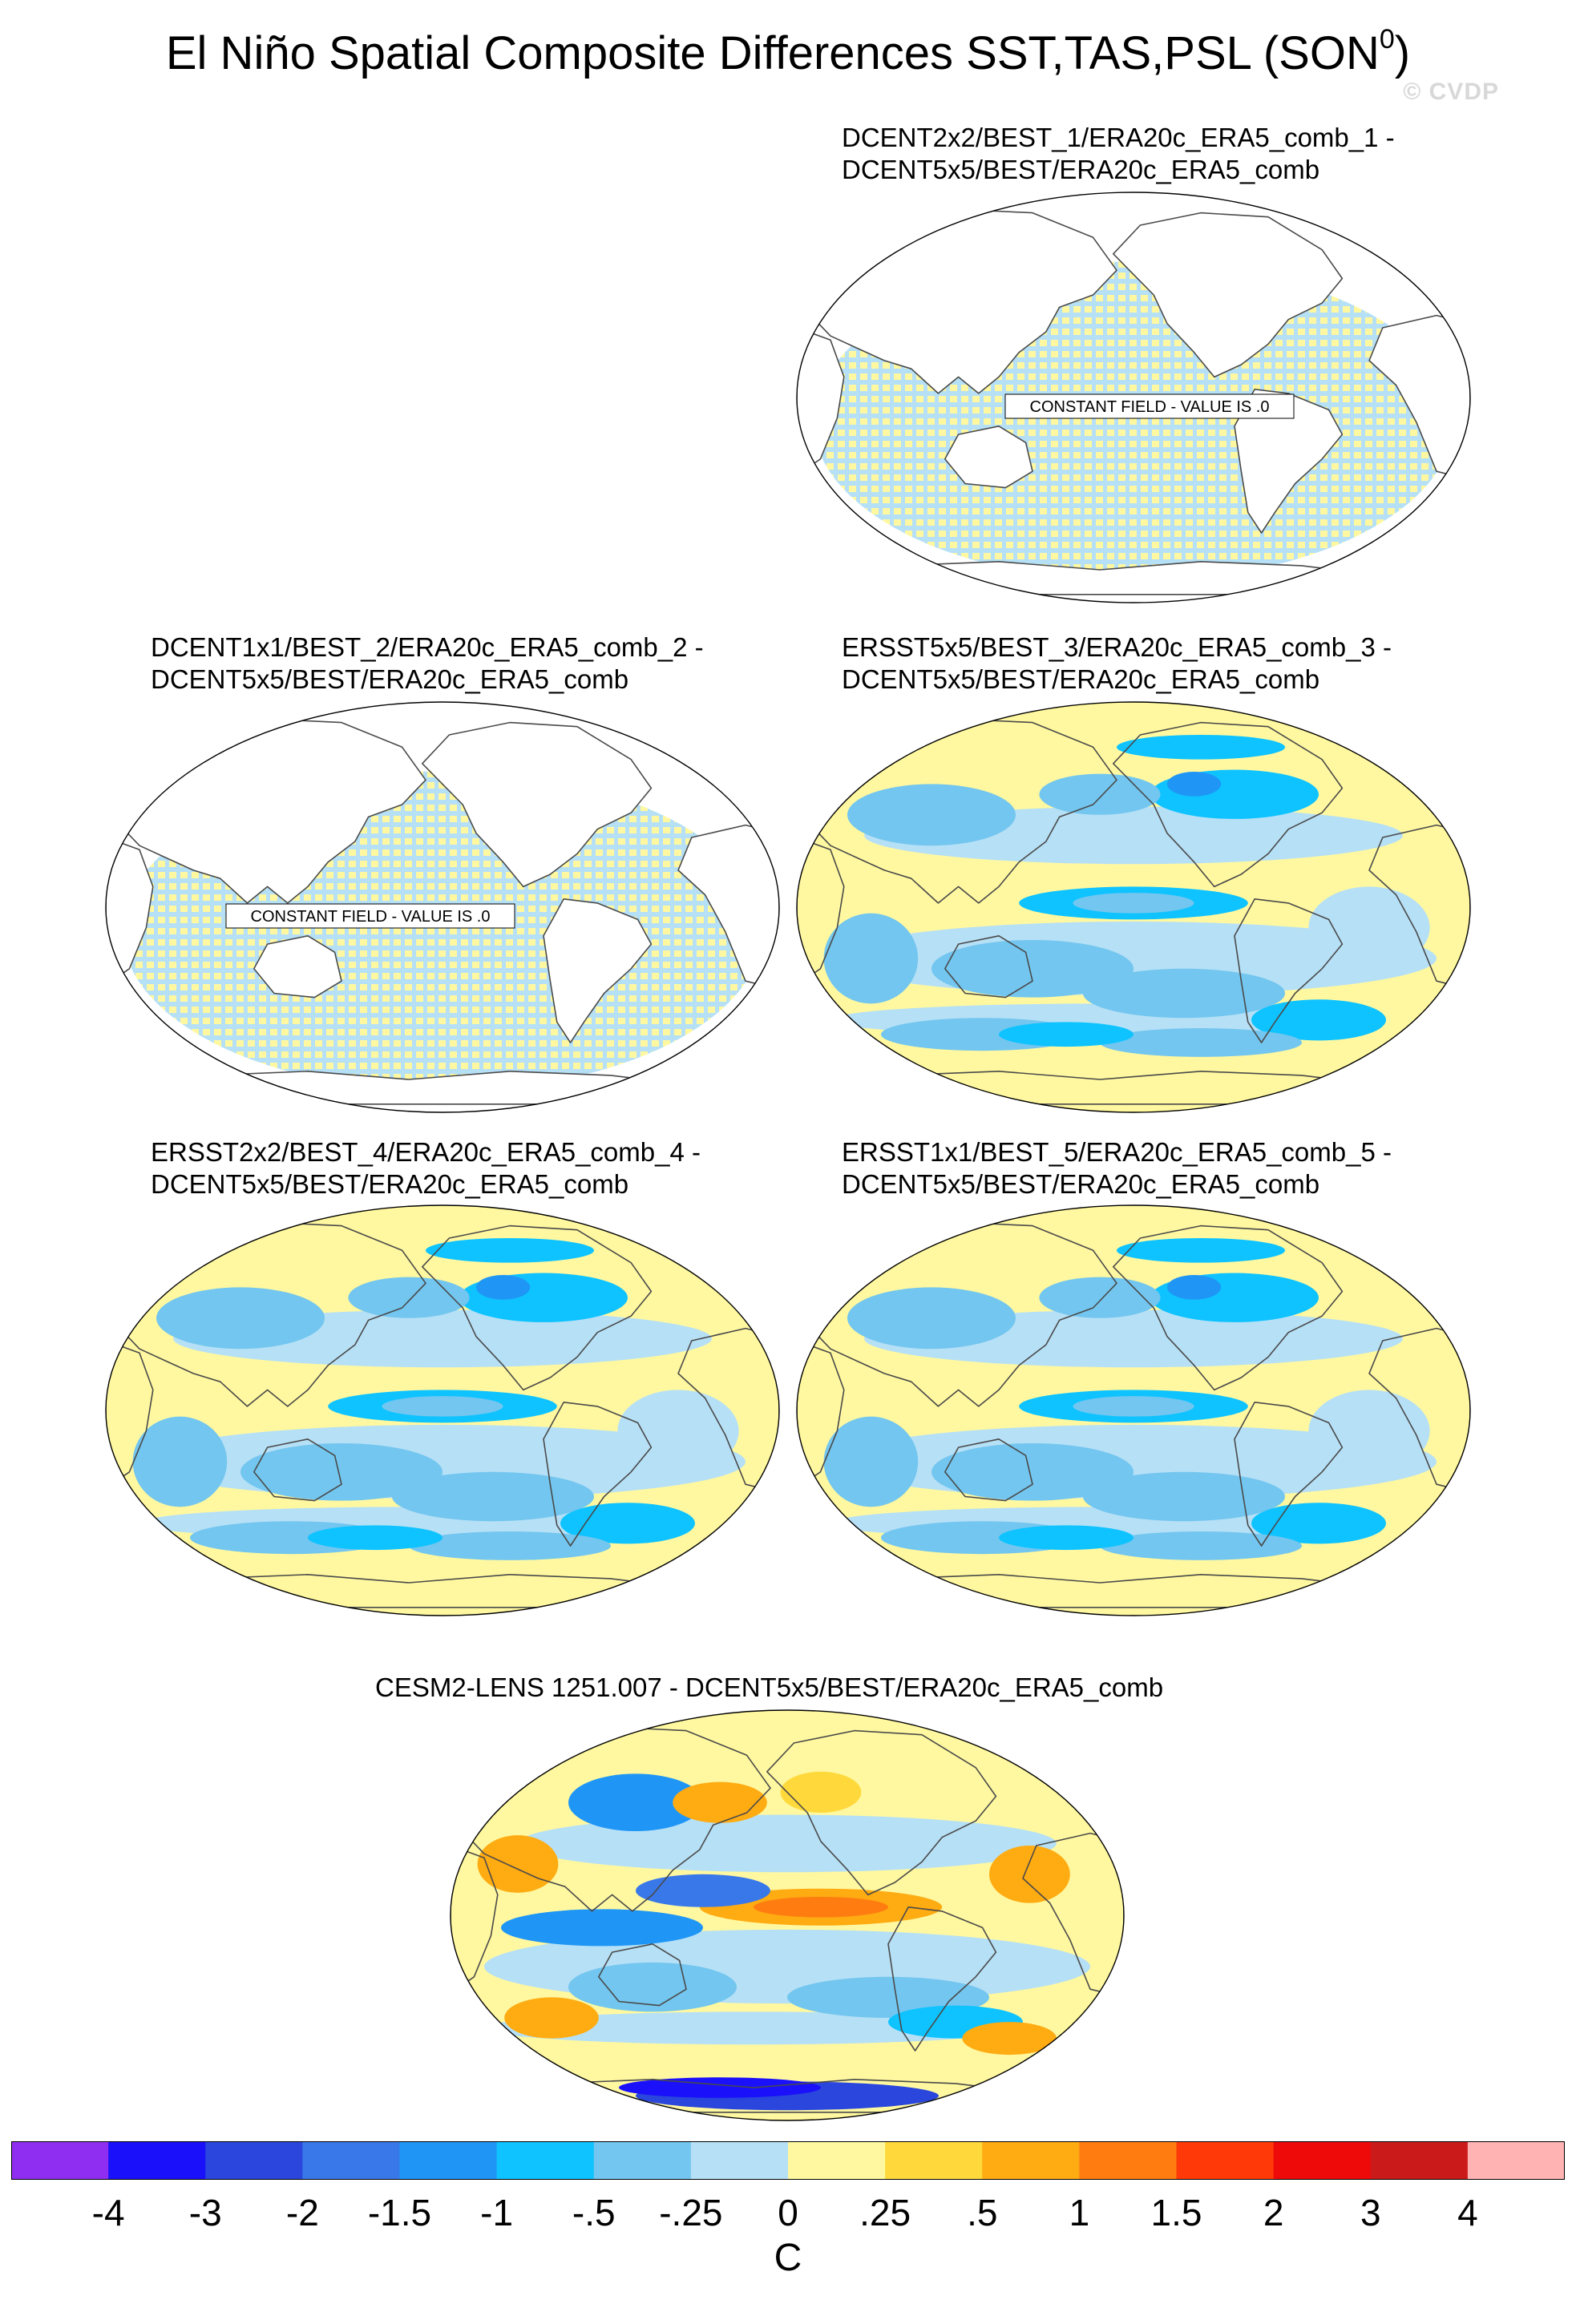  I want to click on colorbar-tick-label: -3, so click(205, 2212).